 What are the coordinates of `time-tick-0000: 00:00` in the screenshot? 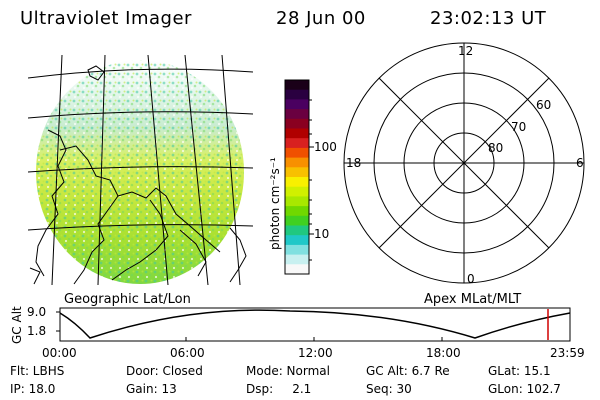 It's located at (59, 353).